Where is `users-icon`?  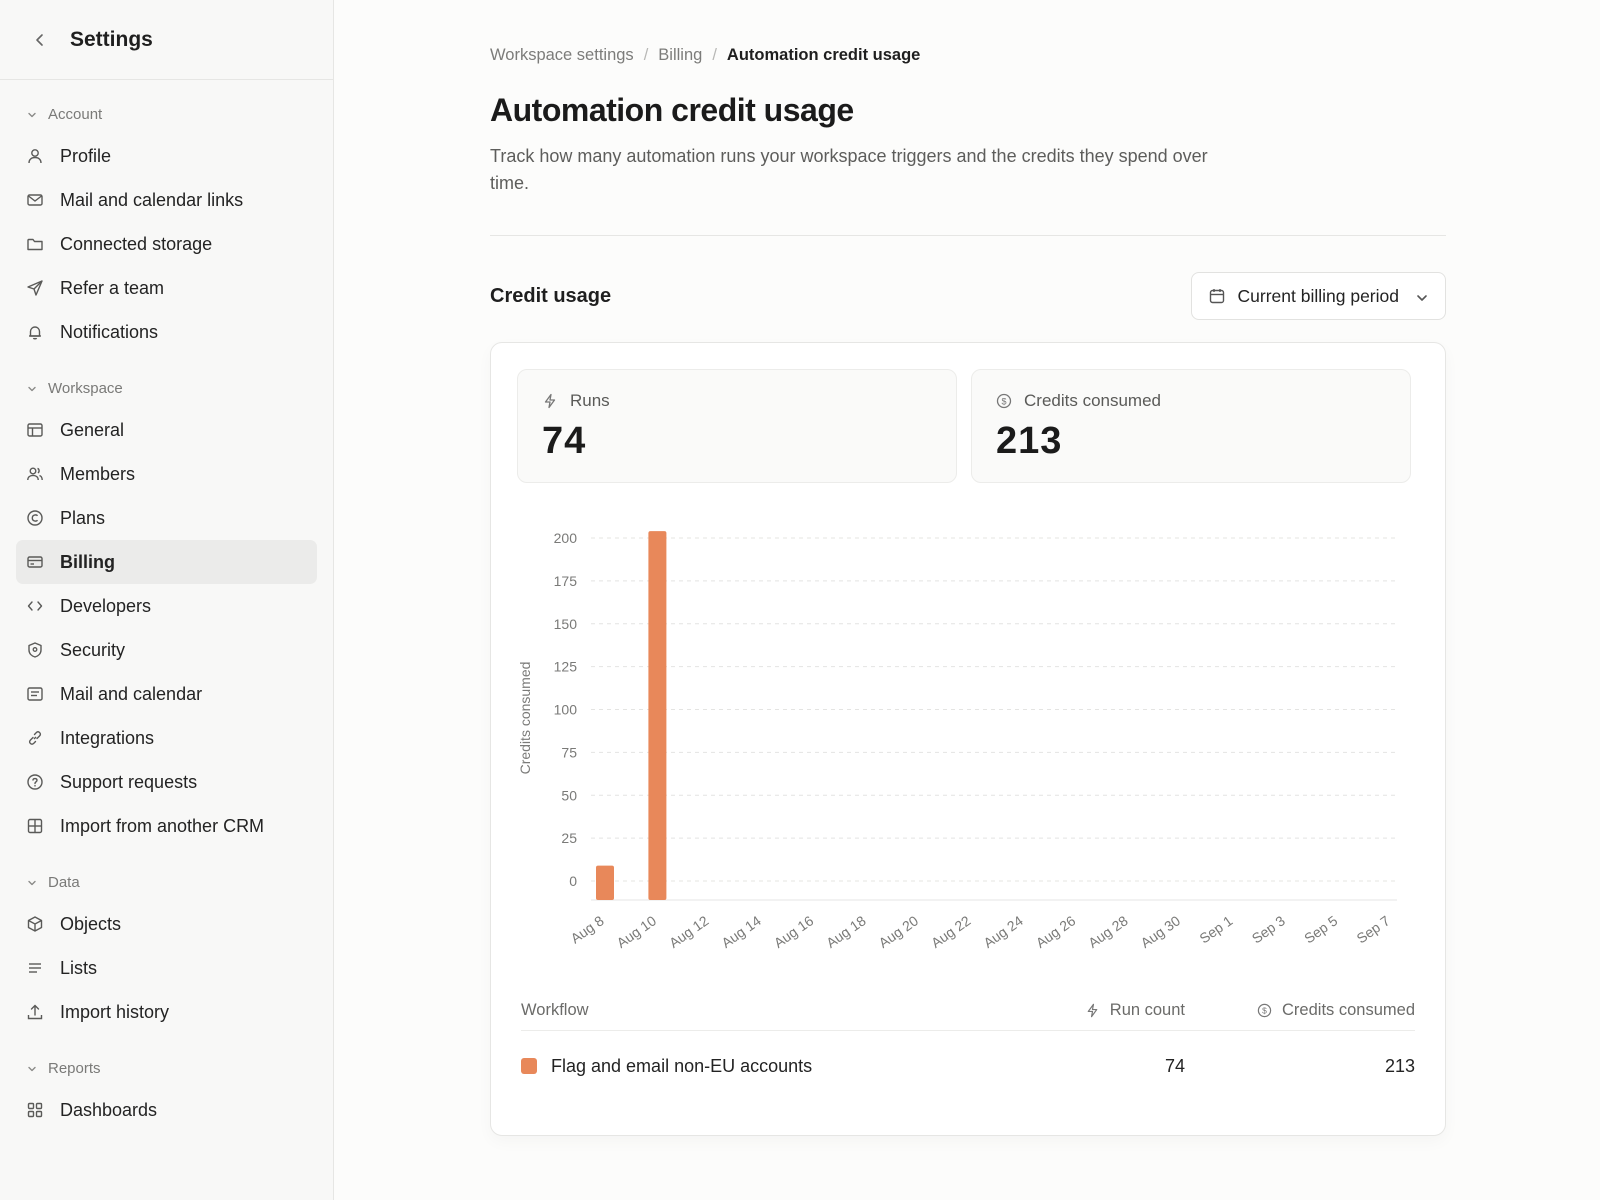
users-icon is located at coordinates (35, 474).